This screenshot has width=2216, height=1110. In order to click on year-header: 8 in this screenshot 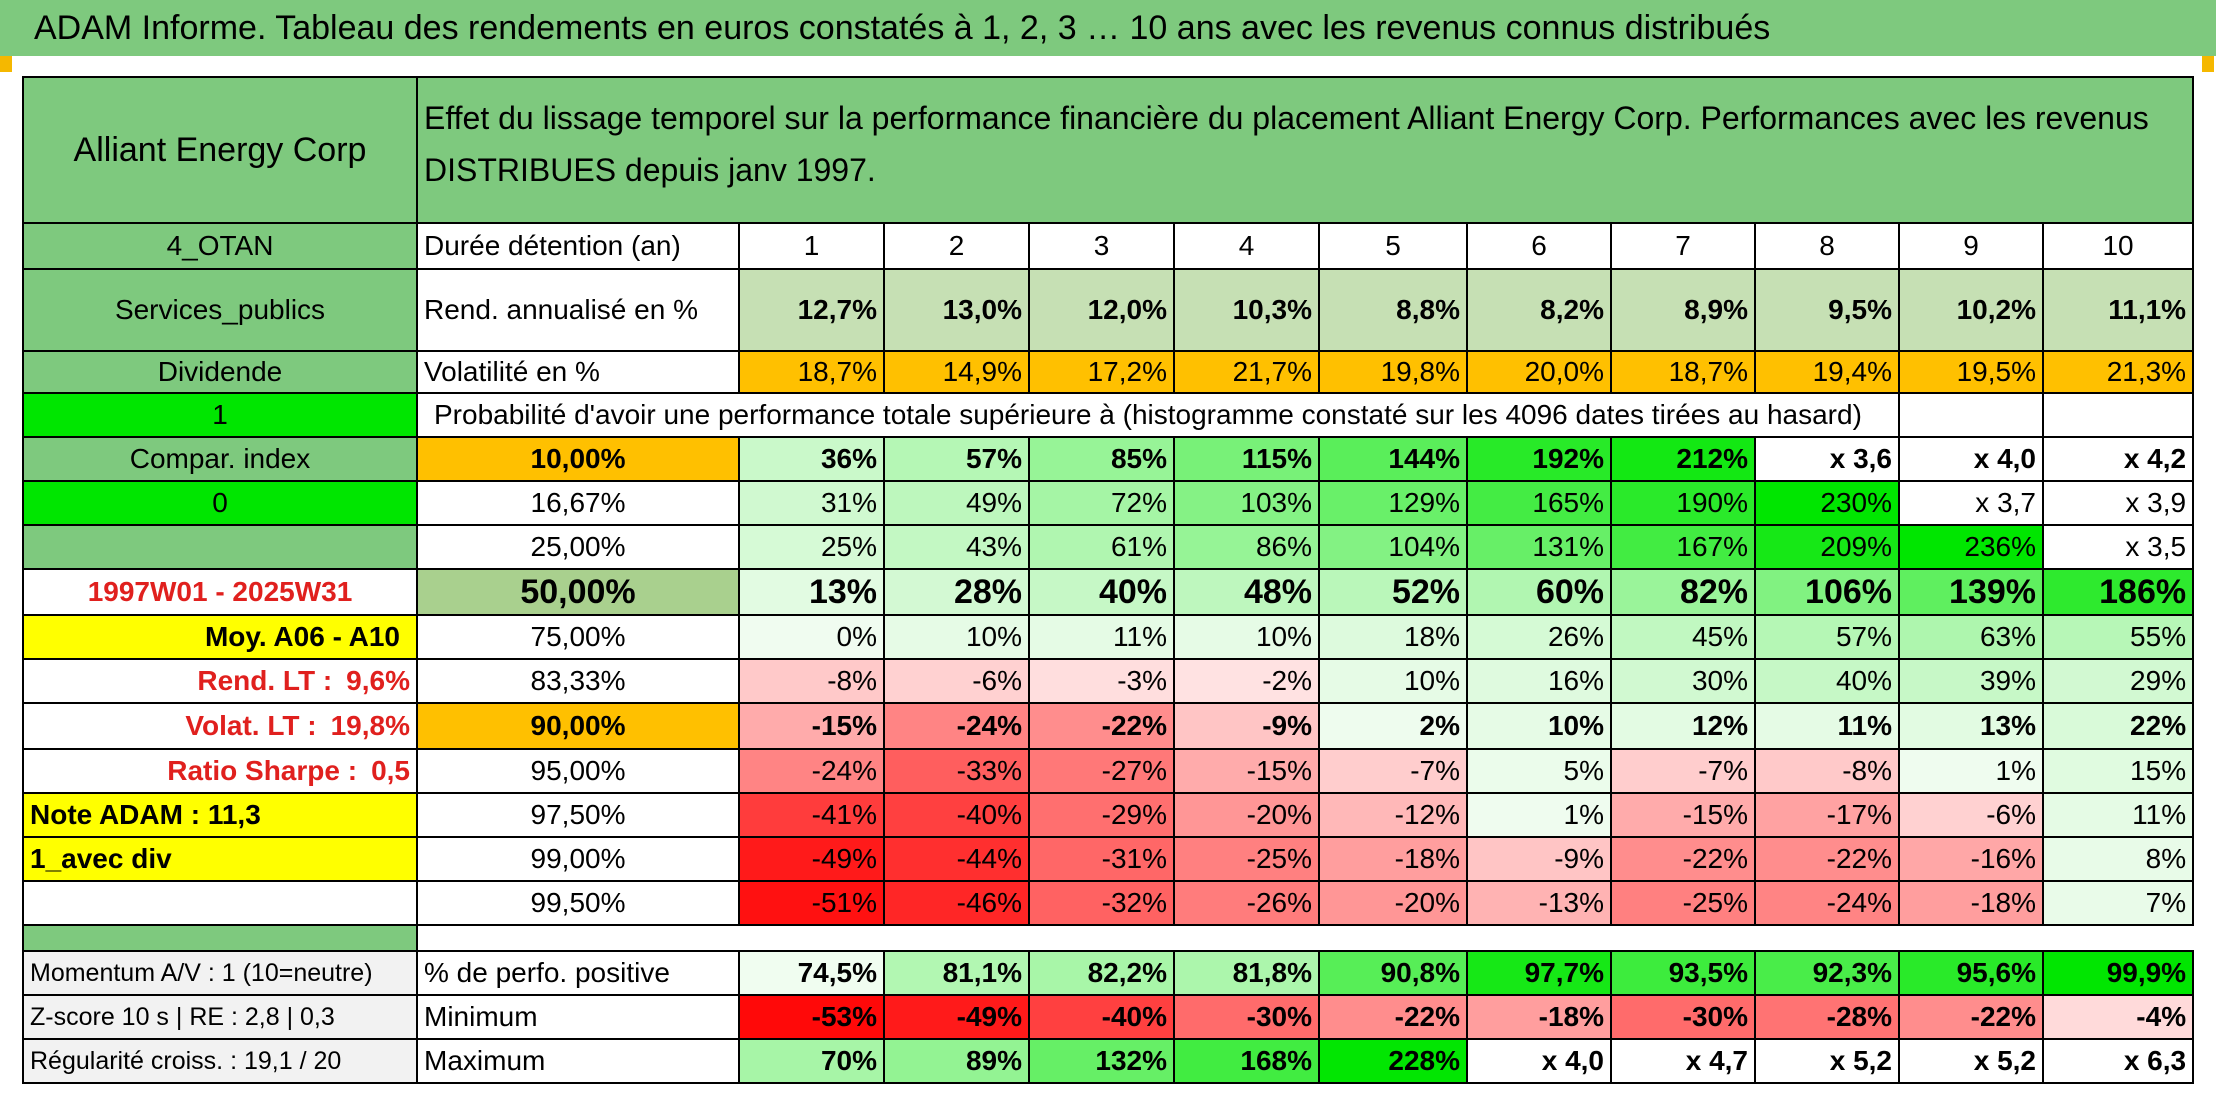, I will do `click(1827, 246)`.